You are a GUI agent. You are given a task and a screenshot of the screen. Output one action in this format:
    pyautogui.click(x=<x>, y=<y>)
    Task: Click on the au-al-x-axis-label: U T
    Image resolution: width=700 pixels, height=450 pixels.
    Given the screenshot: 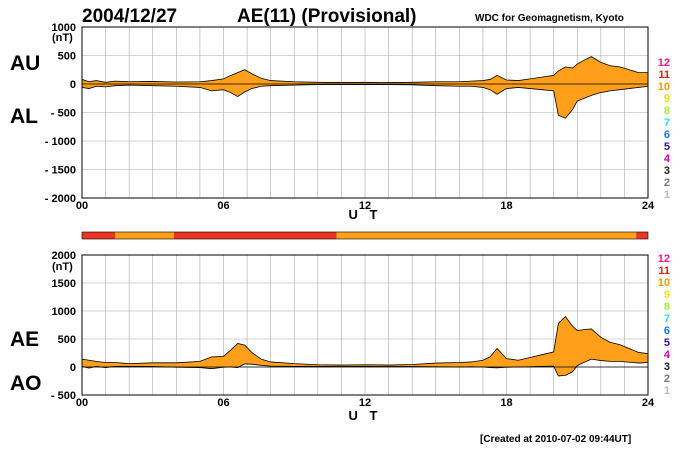 What is the action you would take?
    pyautogui.click(x=365, y=214)
    